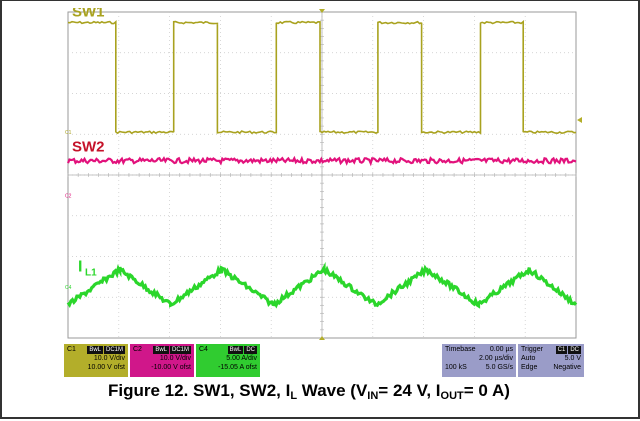 This screenshot has width=640, height=421. What do you see at coordinates (294, 396) in the screenshot?
I see `caption-sub-l: L` at bounding box center [294, 396].